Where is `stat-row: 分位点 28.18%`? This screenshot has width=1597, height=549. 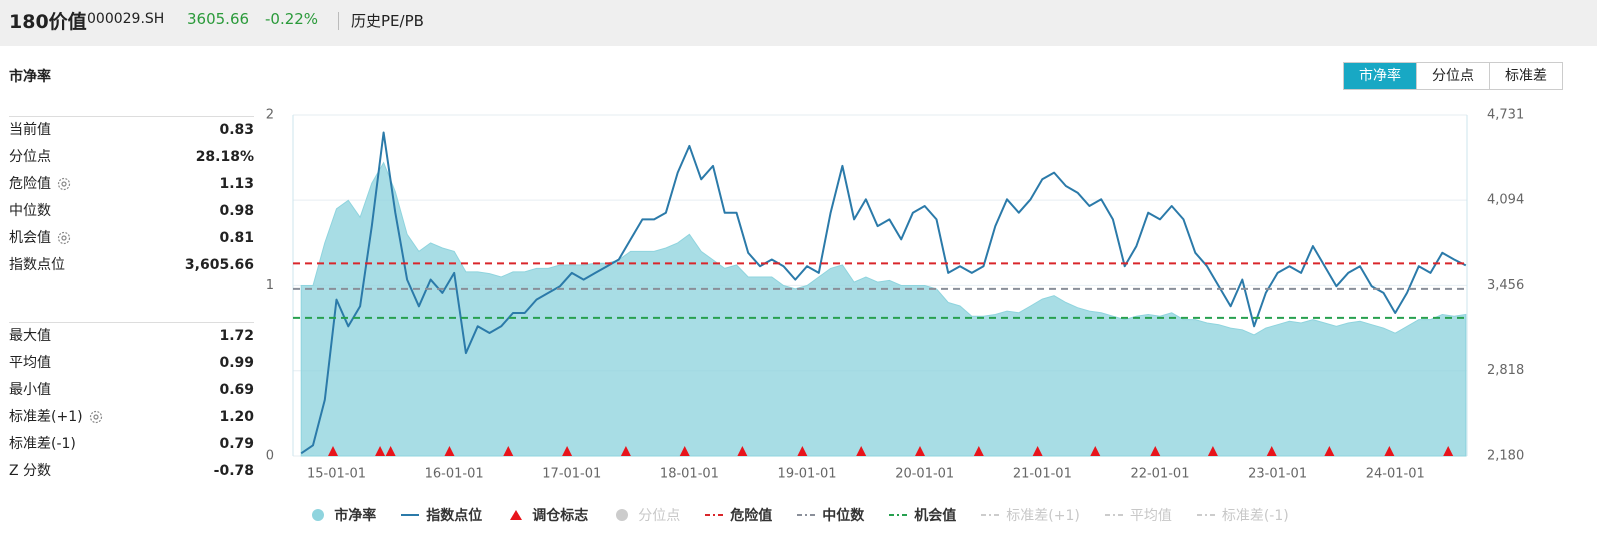
stat-row: 分位点 28.18% is located at coordinates (131, 157).